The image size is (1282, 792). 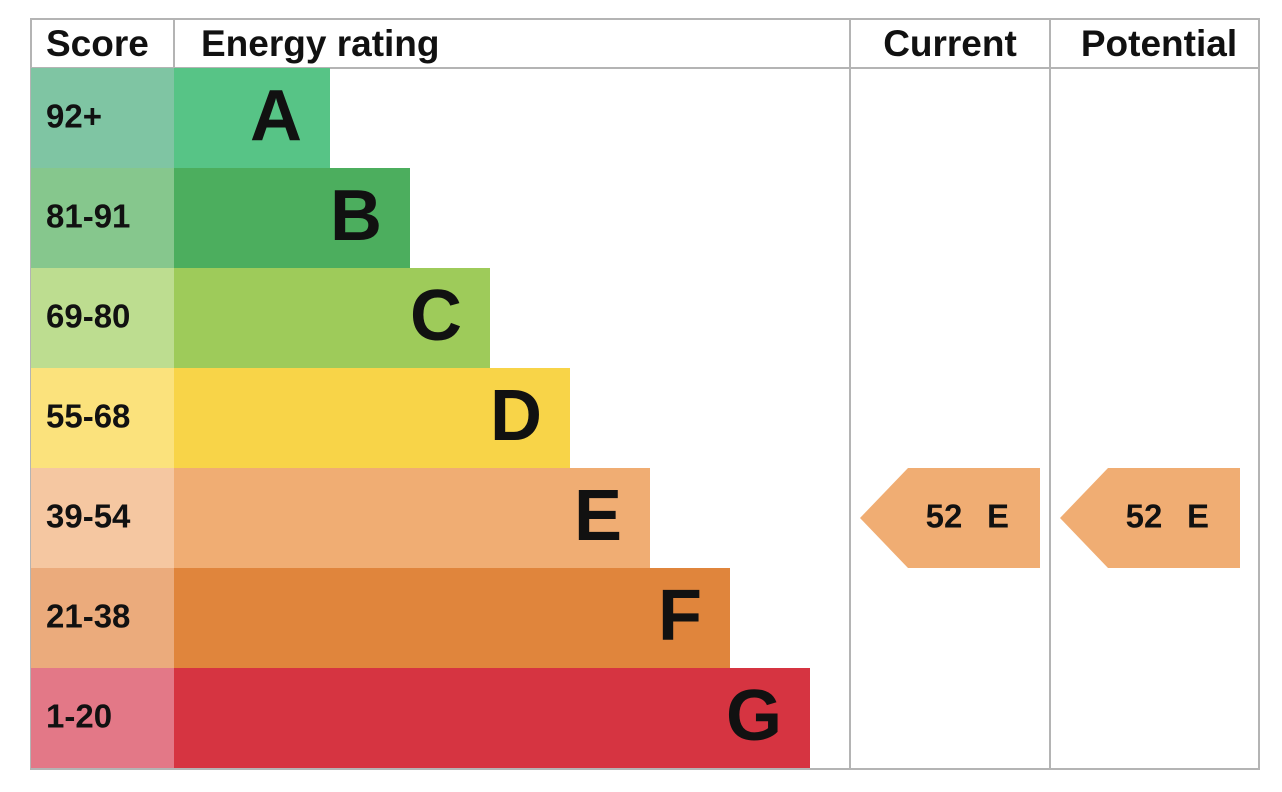 What do you see at coordinates (88, 316) in the screenshot?
I see `score-range: 69-80` at bounding box center [88, 316].